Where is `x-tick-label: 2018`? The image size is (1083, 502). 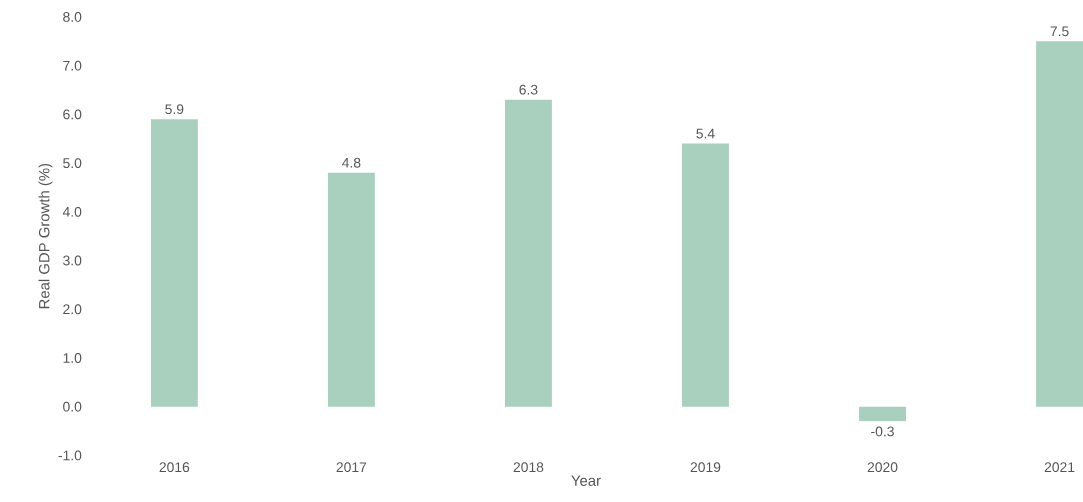 x-tick-label: 2018 is located at coordinates (528, 467).